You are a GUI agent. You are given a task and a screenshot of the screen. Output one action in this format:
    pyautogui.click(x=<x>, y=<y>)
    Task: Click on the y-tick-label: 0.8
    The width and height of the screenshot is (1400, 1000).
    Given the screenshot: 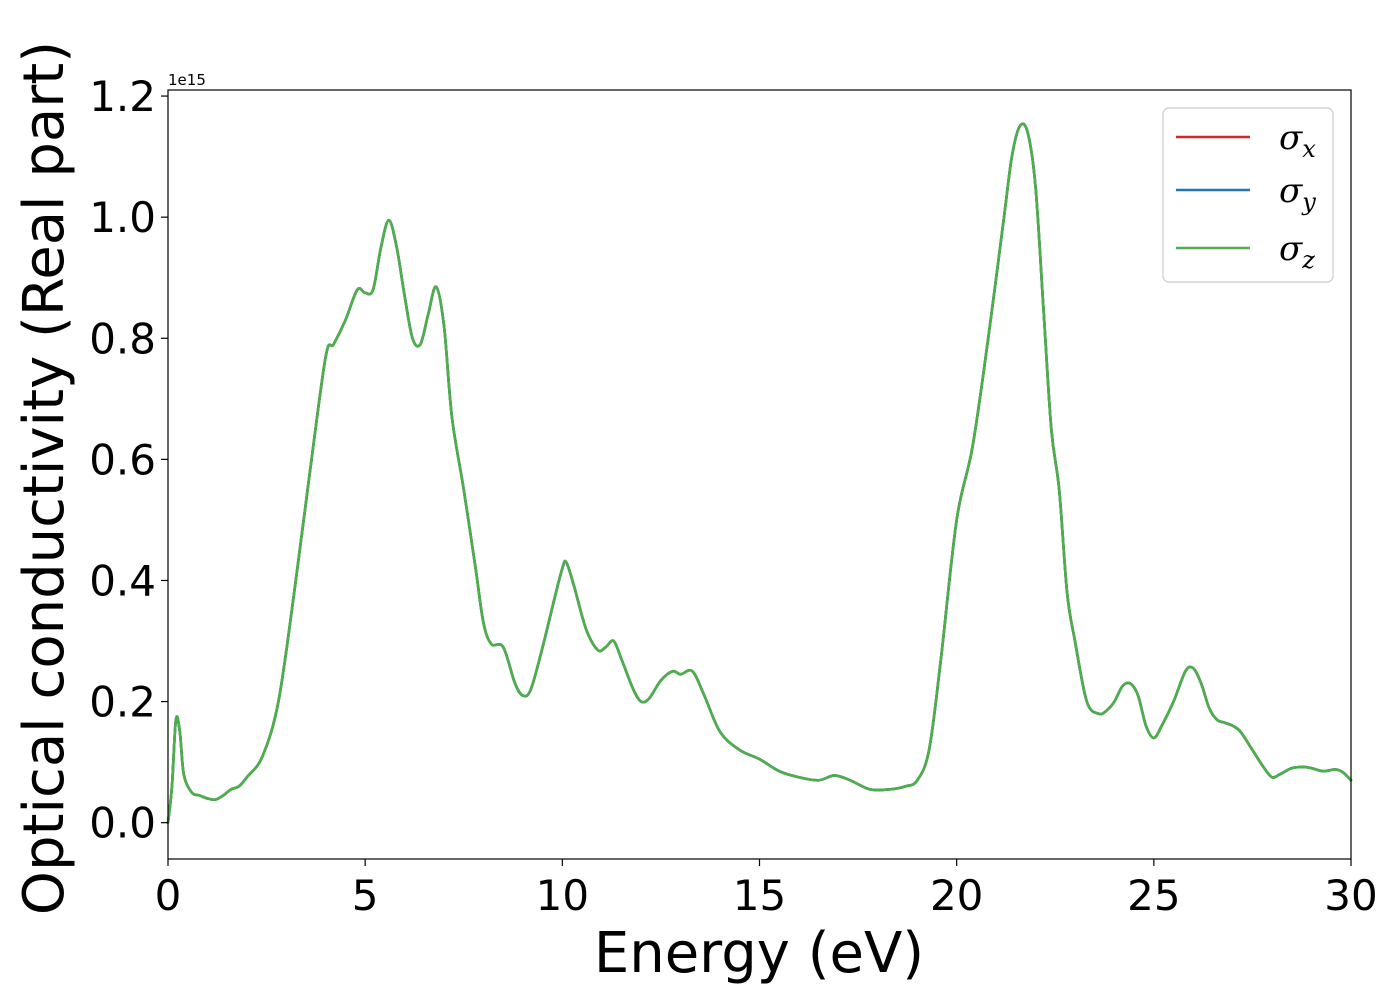 What is the action you would take?
    pyautogui.click(x=122, y=338)
    